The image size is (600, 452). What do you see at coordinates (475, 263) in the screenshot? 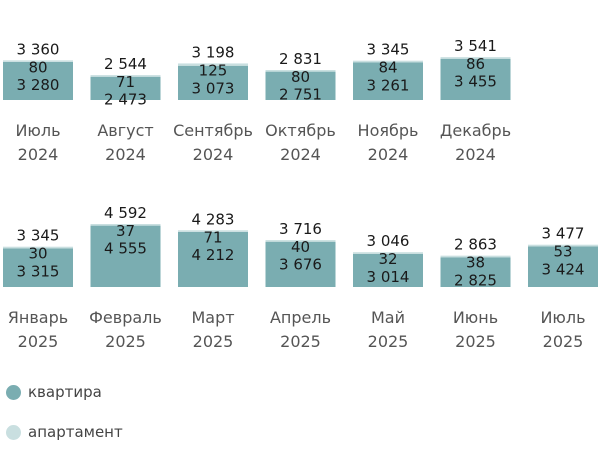
I see `apartament-label-11: 38` at bounding box center [475, 263].